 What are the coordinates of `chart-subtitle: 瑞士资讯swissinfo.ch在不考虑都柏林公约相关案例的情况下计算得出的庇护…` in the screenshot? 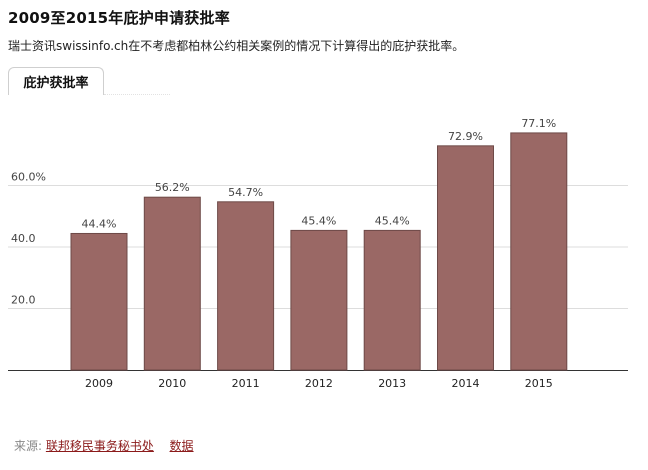 It's located at (236, 46).